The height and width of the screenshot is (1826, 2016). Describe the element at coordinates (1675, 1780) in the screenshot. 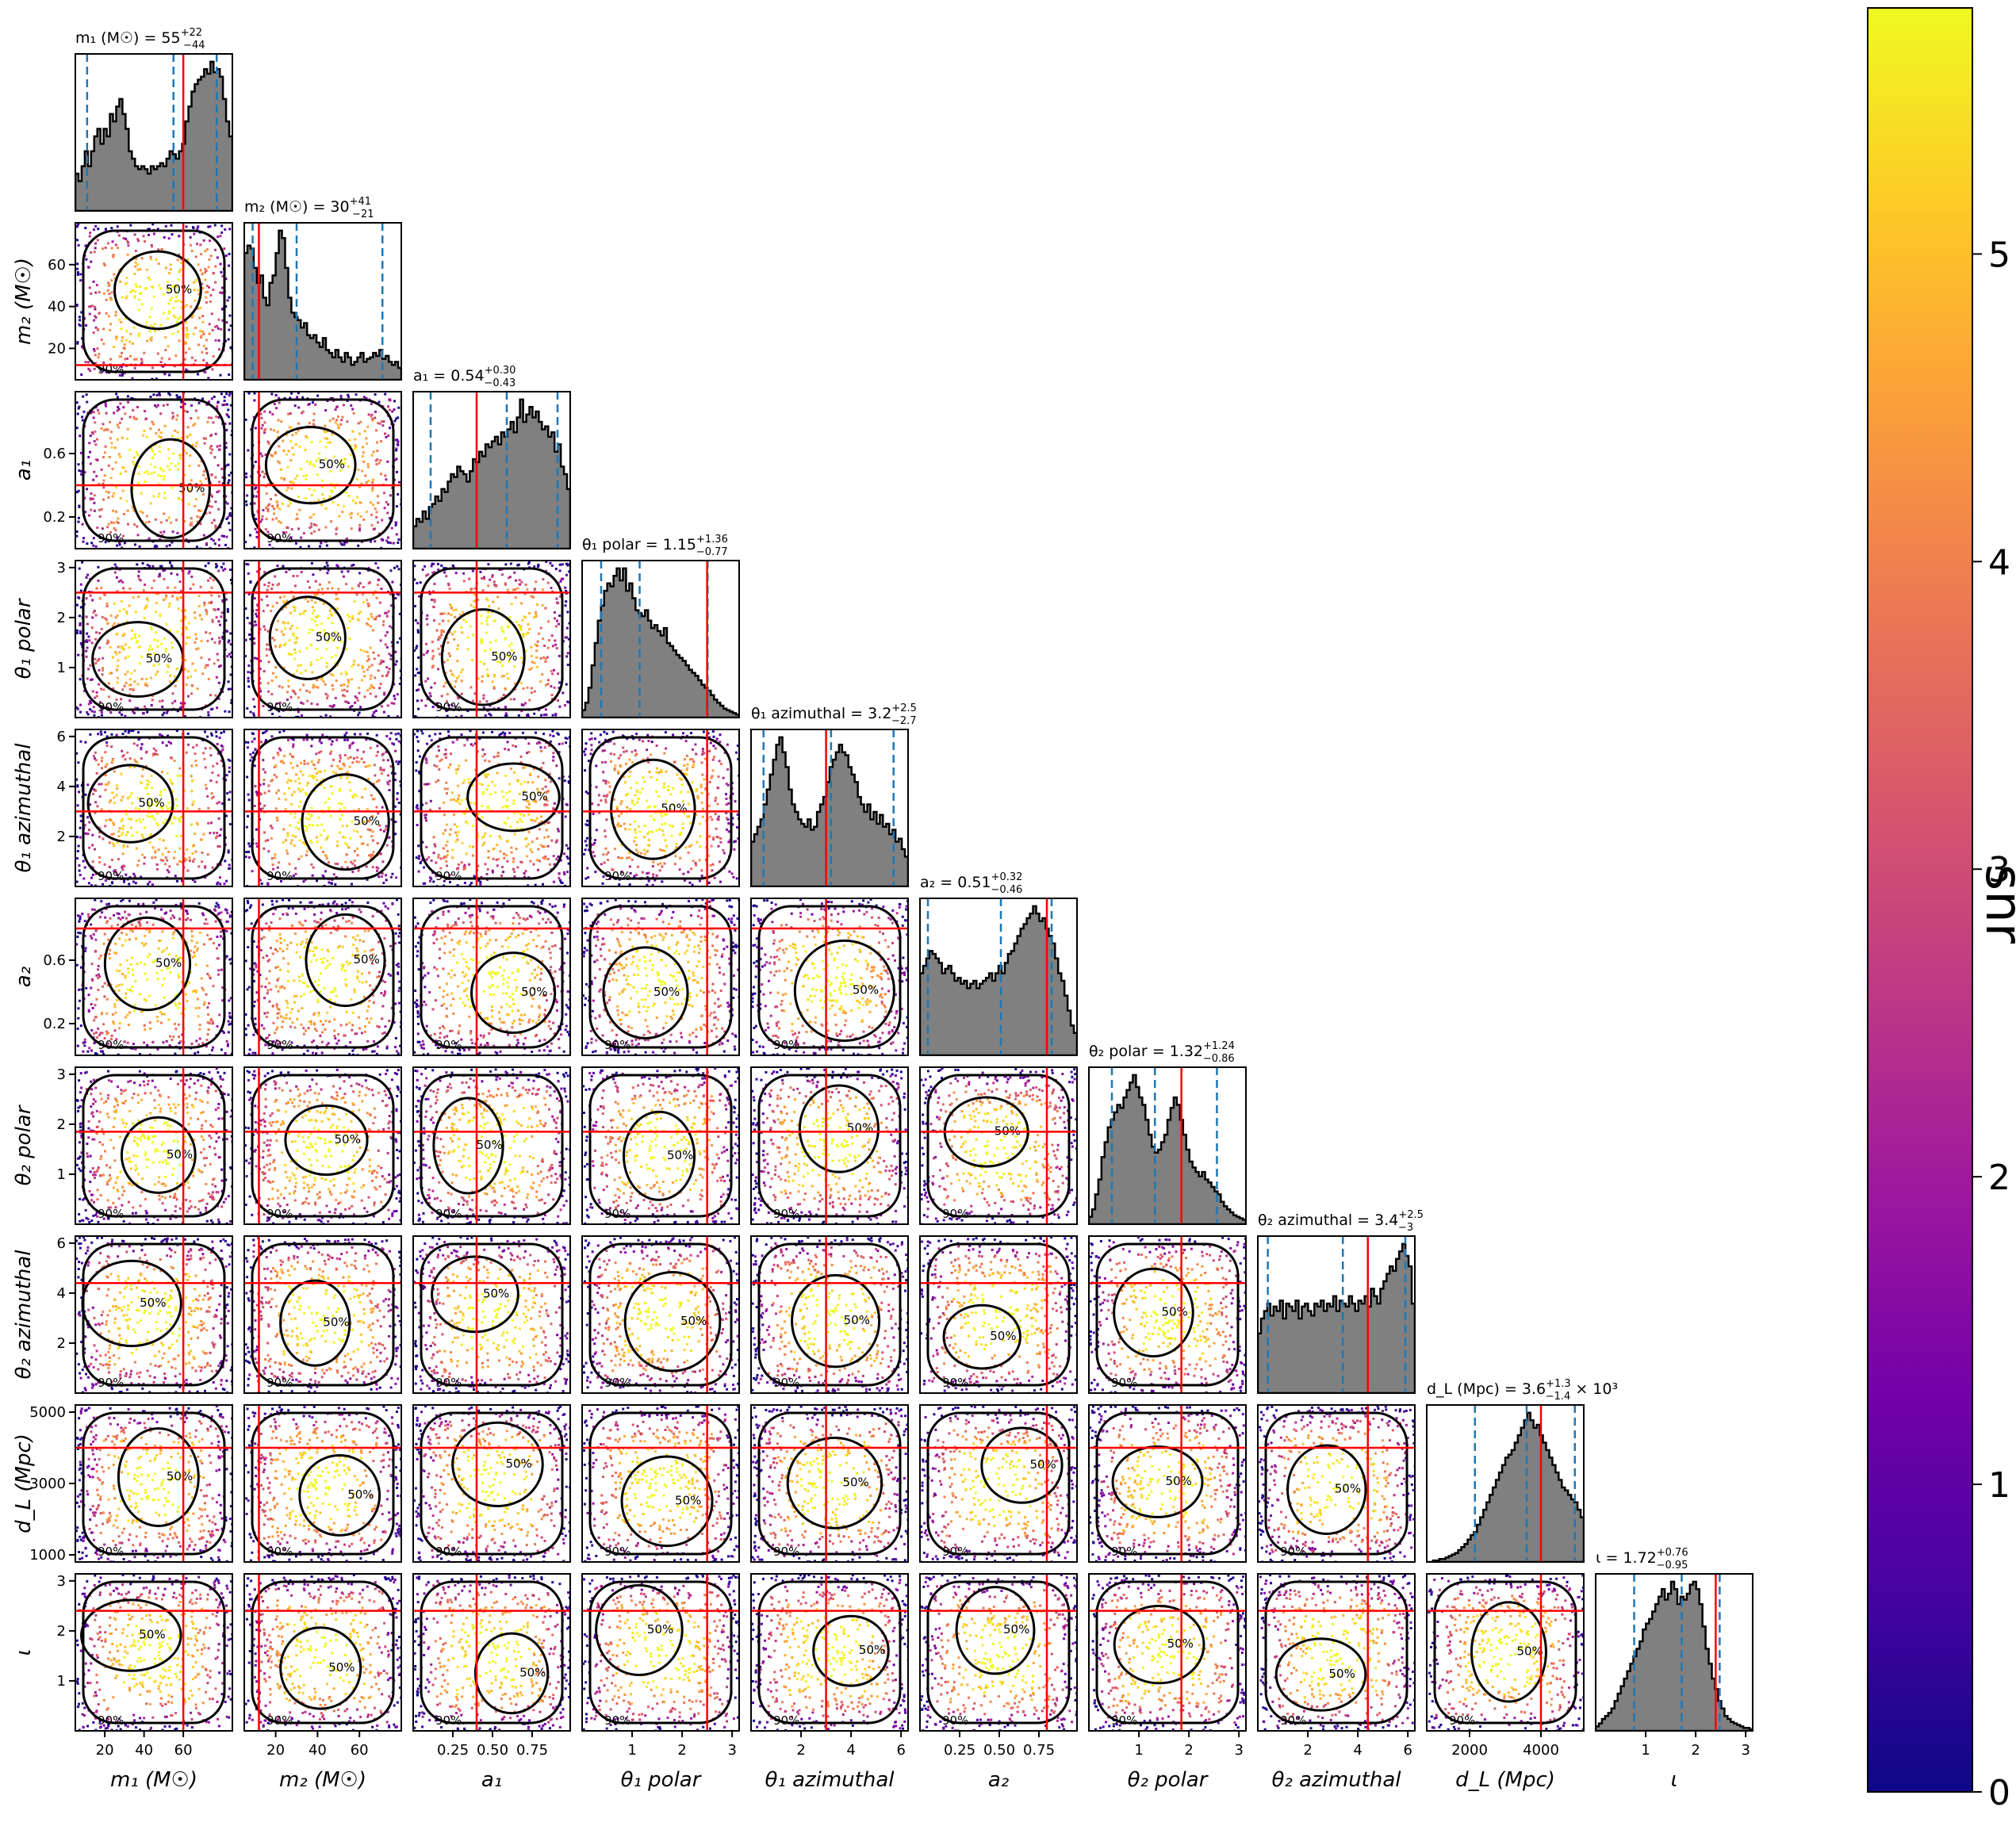

I see `x-axis-label: ι` at that location.